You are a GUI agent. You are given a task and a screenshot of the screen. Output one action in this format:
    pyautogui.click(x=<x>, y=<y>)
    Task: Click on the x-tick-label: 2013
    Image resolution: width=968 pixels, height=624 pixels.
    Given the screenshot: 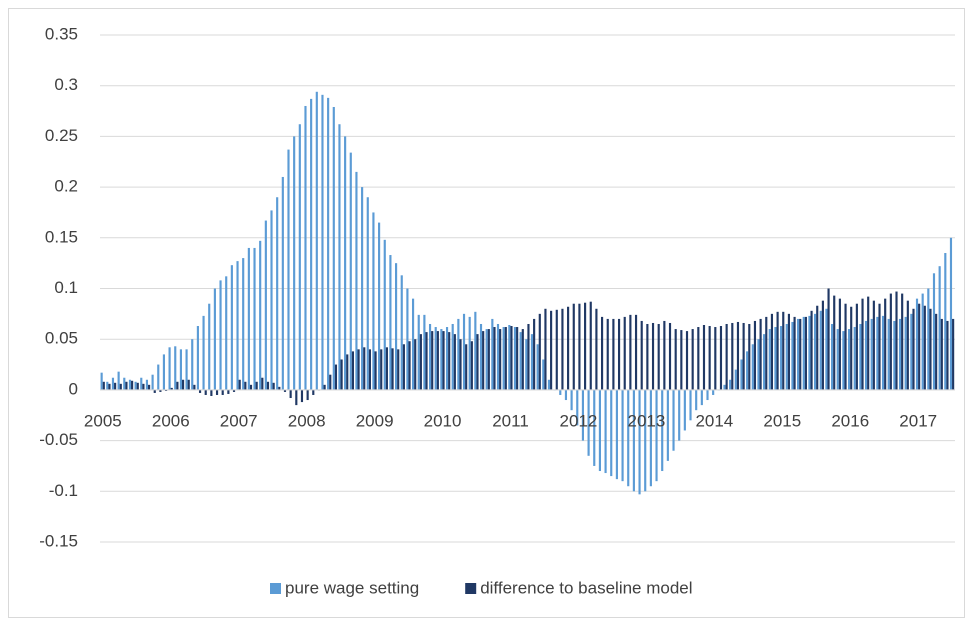 What is the action you would take?
    pyautogui.click(x=646, y=420)
    